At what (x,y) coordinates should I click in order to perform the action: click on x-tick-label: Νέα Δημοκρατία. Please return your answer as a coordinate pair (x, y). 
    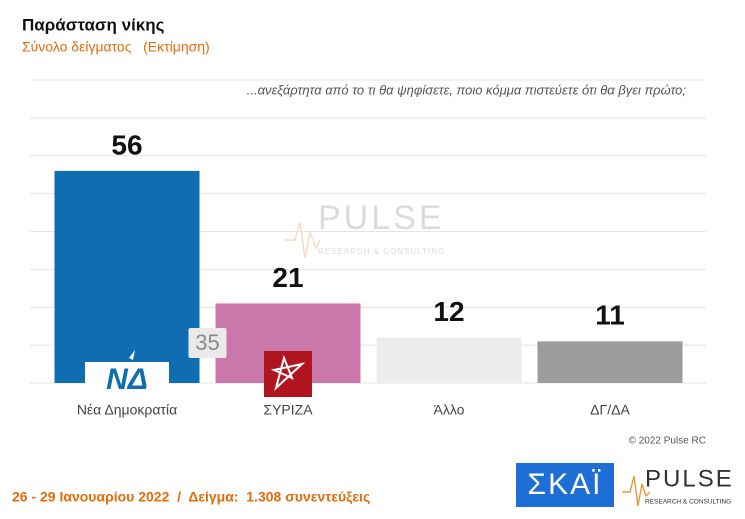
    Looking at the image, I should click on (127, 410).